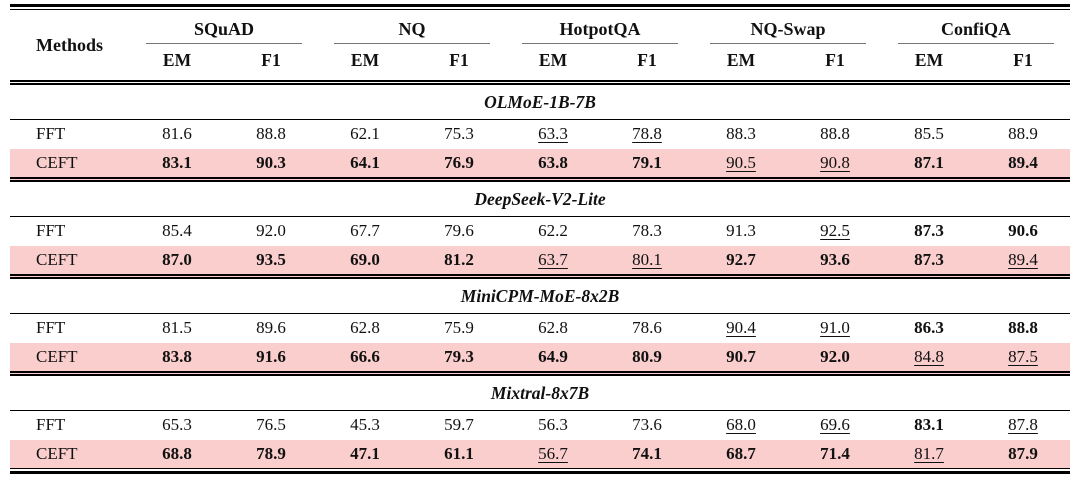  What do you see at coordinates (365, 424) in the screenshot?
I see `metric-cell: 45.3` at bounding box center [365, 424].